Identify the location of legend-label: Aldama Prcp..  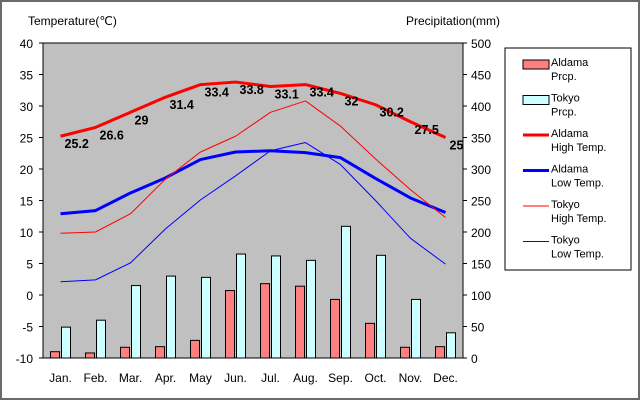
(570, 70).